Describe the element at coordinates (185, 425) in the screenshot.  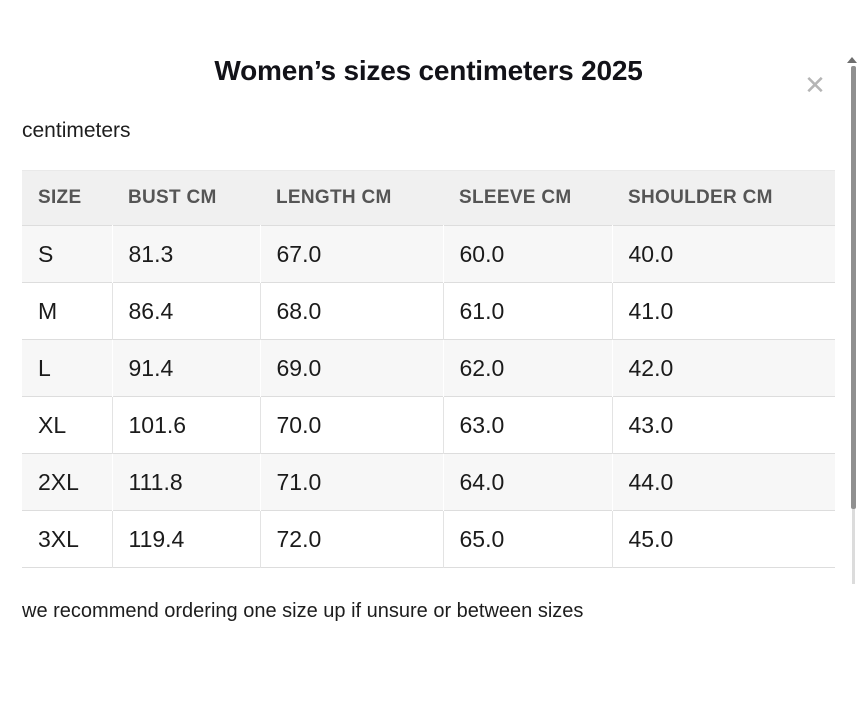
I see `measurement-cell: 101.6` at that location.